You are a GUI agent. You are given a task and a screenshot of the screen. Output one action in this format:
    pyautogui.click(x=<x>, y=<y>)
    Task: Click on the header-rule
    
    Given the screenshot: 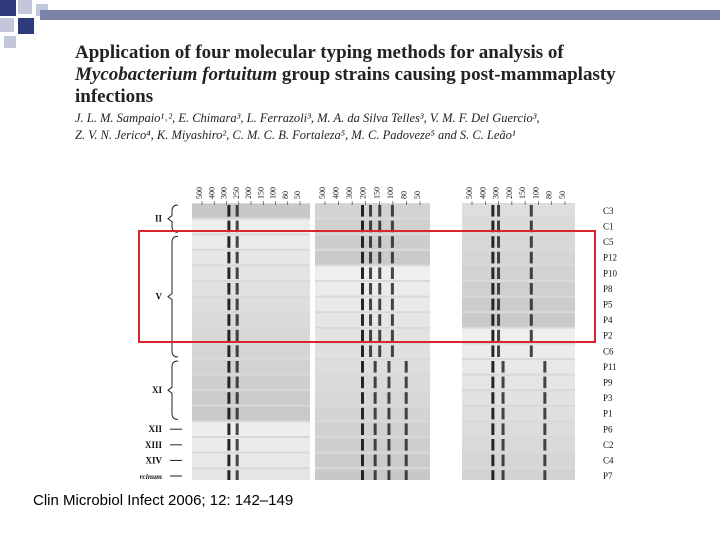 What is the action you would take?
    pyautogui.click(x=380, y=15)
    